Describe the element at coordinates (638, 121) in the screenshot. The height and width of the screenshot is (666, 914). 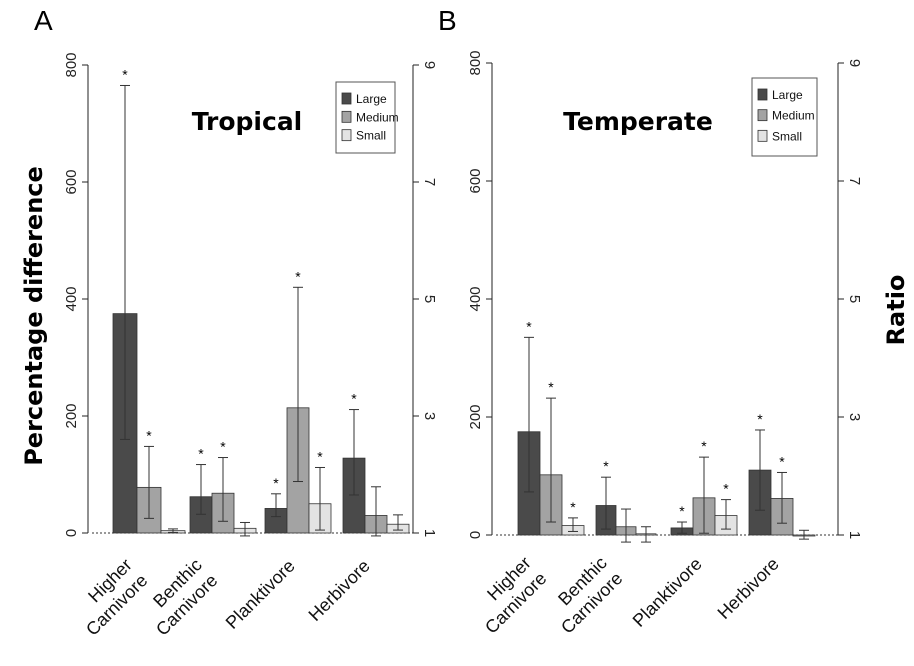
I see `panel-title: Temperate` at that location.